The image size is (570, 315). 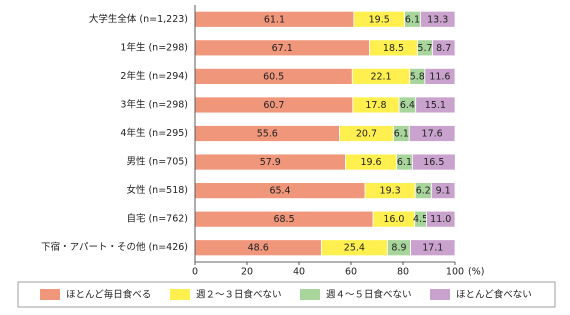 What do you see at coordinates (286, 294) in the screenshot?
I see `legend-box` at bounding box center [286, 294].